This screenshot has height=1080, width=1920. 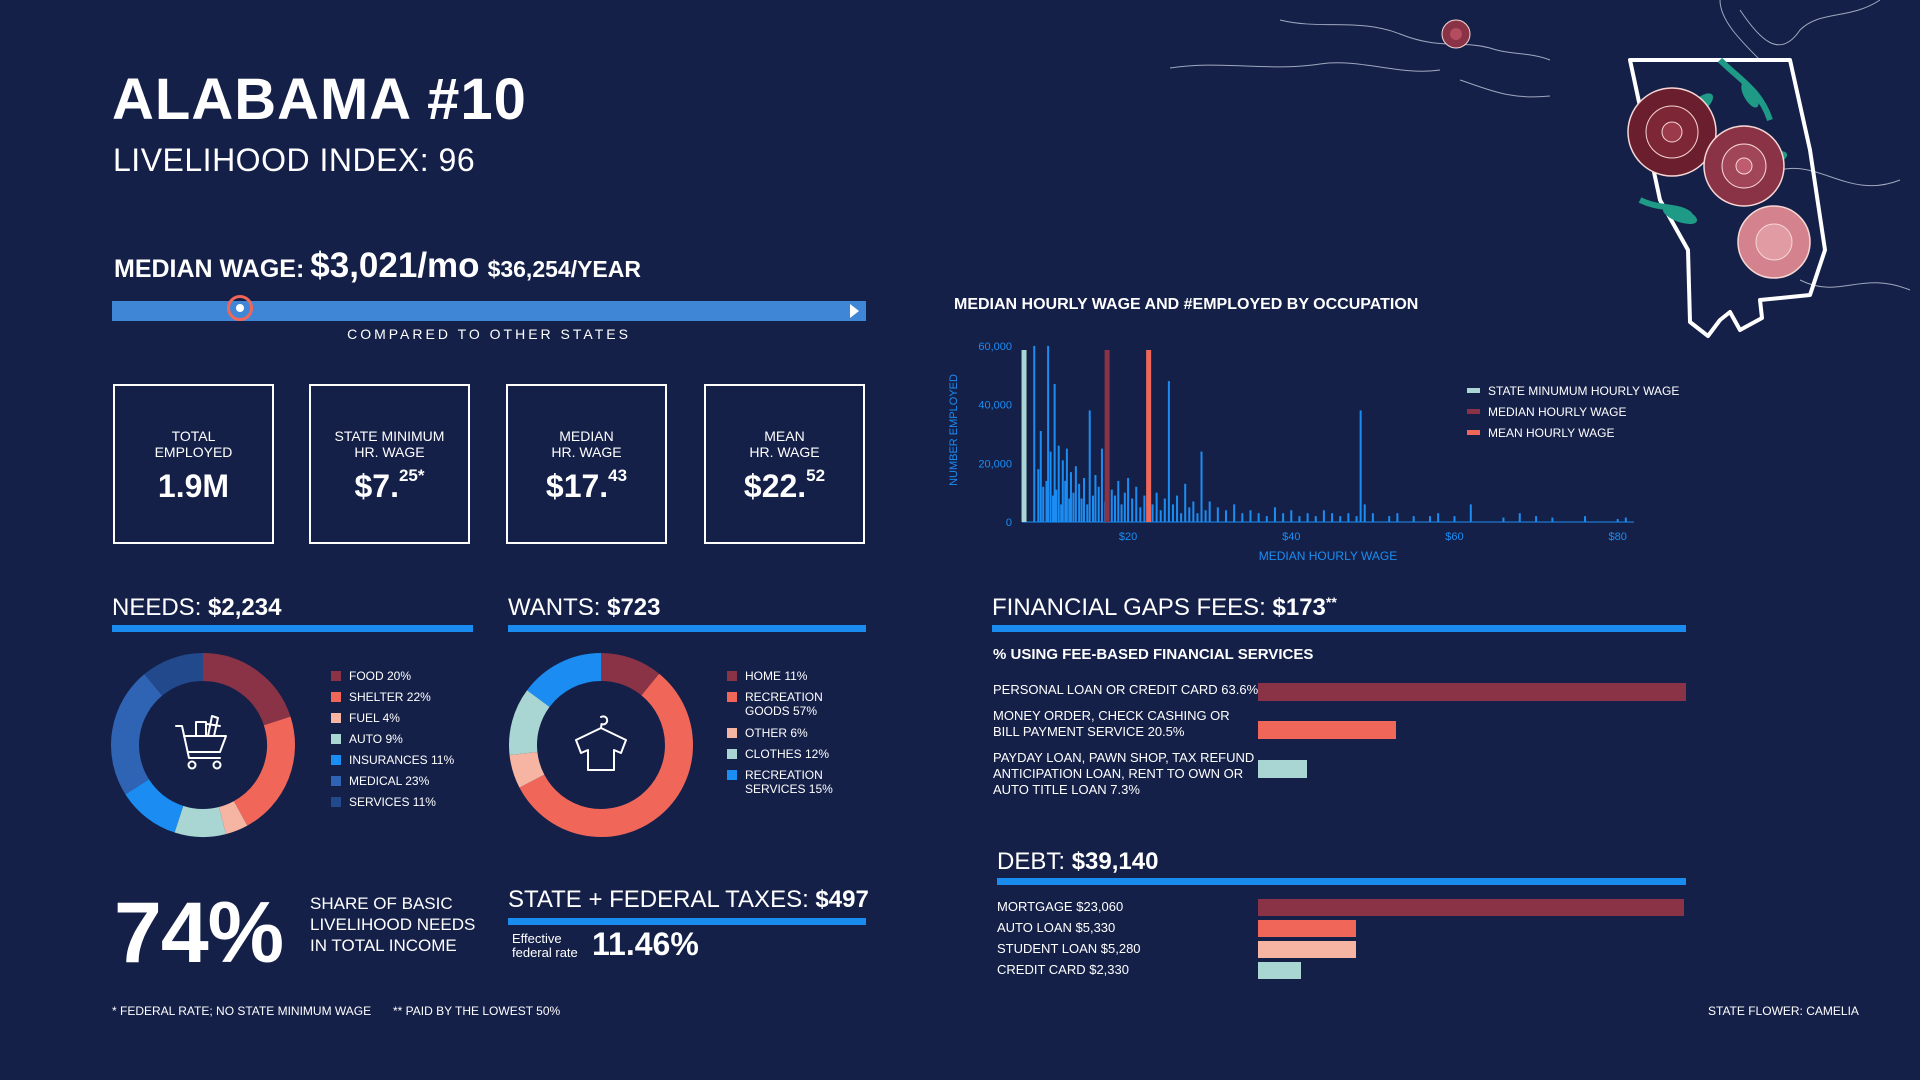 What do you see at coordinates (389, 464) in the screenshot?
I see `stat-box-min-wage: STATE MINIMUM HR. WAGE $7.25*` at bounding box center [389, 464].